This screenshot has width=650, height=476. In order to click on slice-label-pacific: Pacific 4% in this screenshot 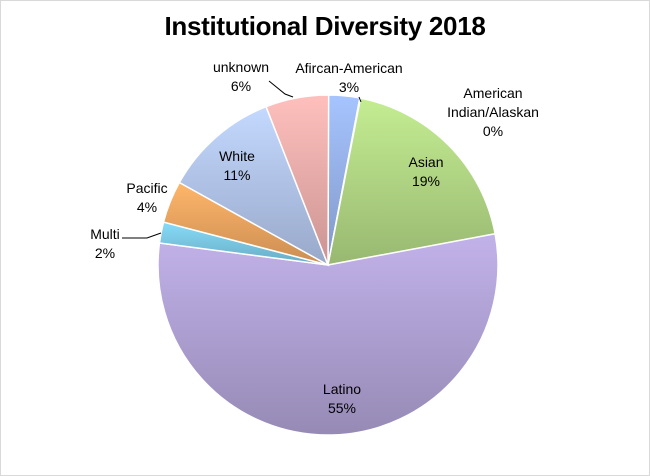, I will do `click(146, 197)`.